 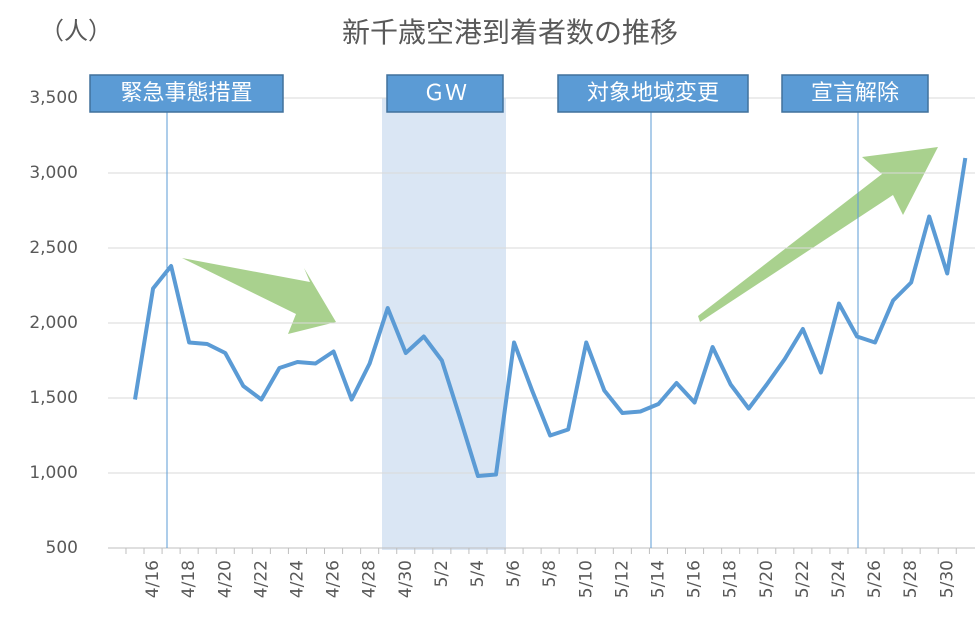 What do you see at coordinates (225, 579) in the screenshot?
I see `x-tick-label: 4/20` at bounding box center [225, 579].